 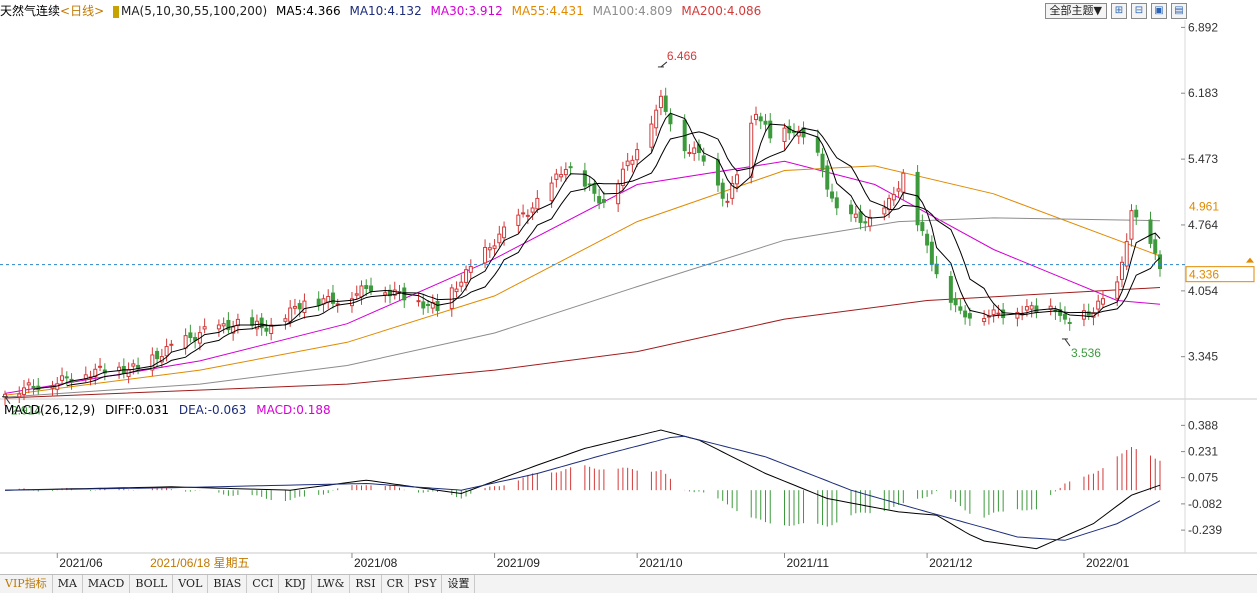 What do you see at coordinates (1203, 425) in the screenshot?
I see `macd-tick-label: 0.388` at bounding box center [1203, 425].